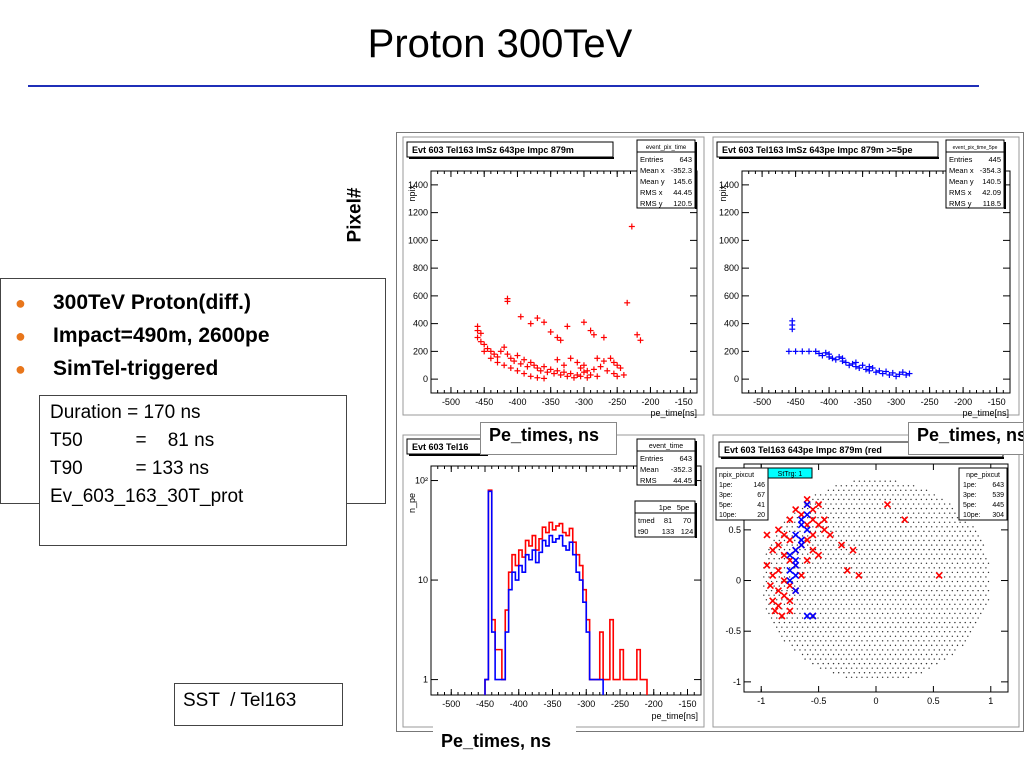  I want to click on x-tick-label: 1, so click(990, 701).